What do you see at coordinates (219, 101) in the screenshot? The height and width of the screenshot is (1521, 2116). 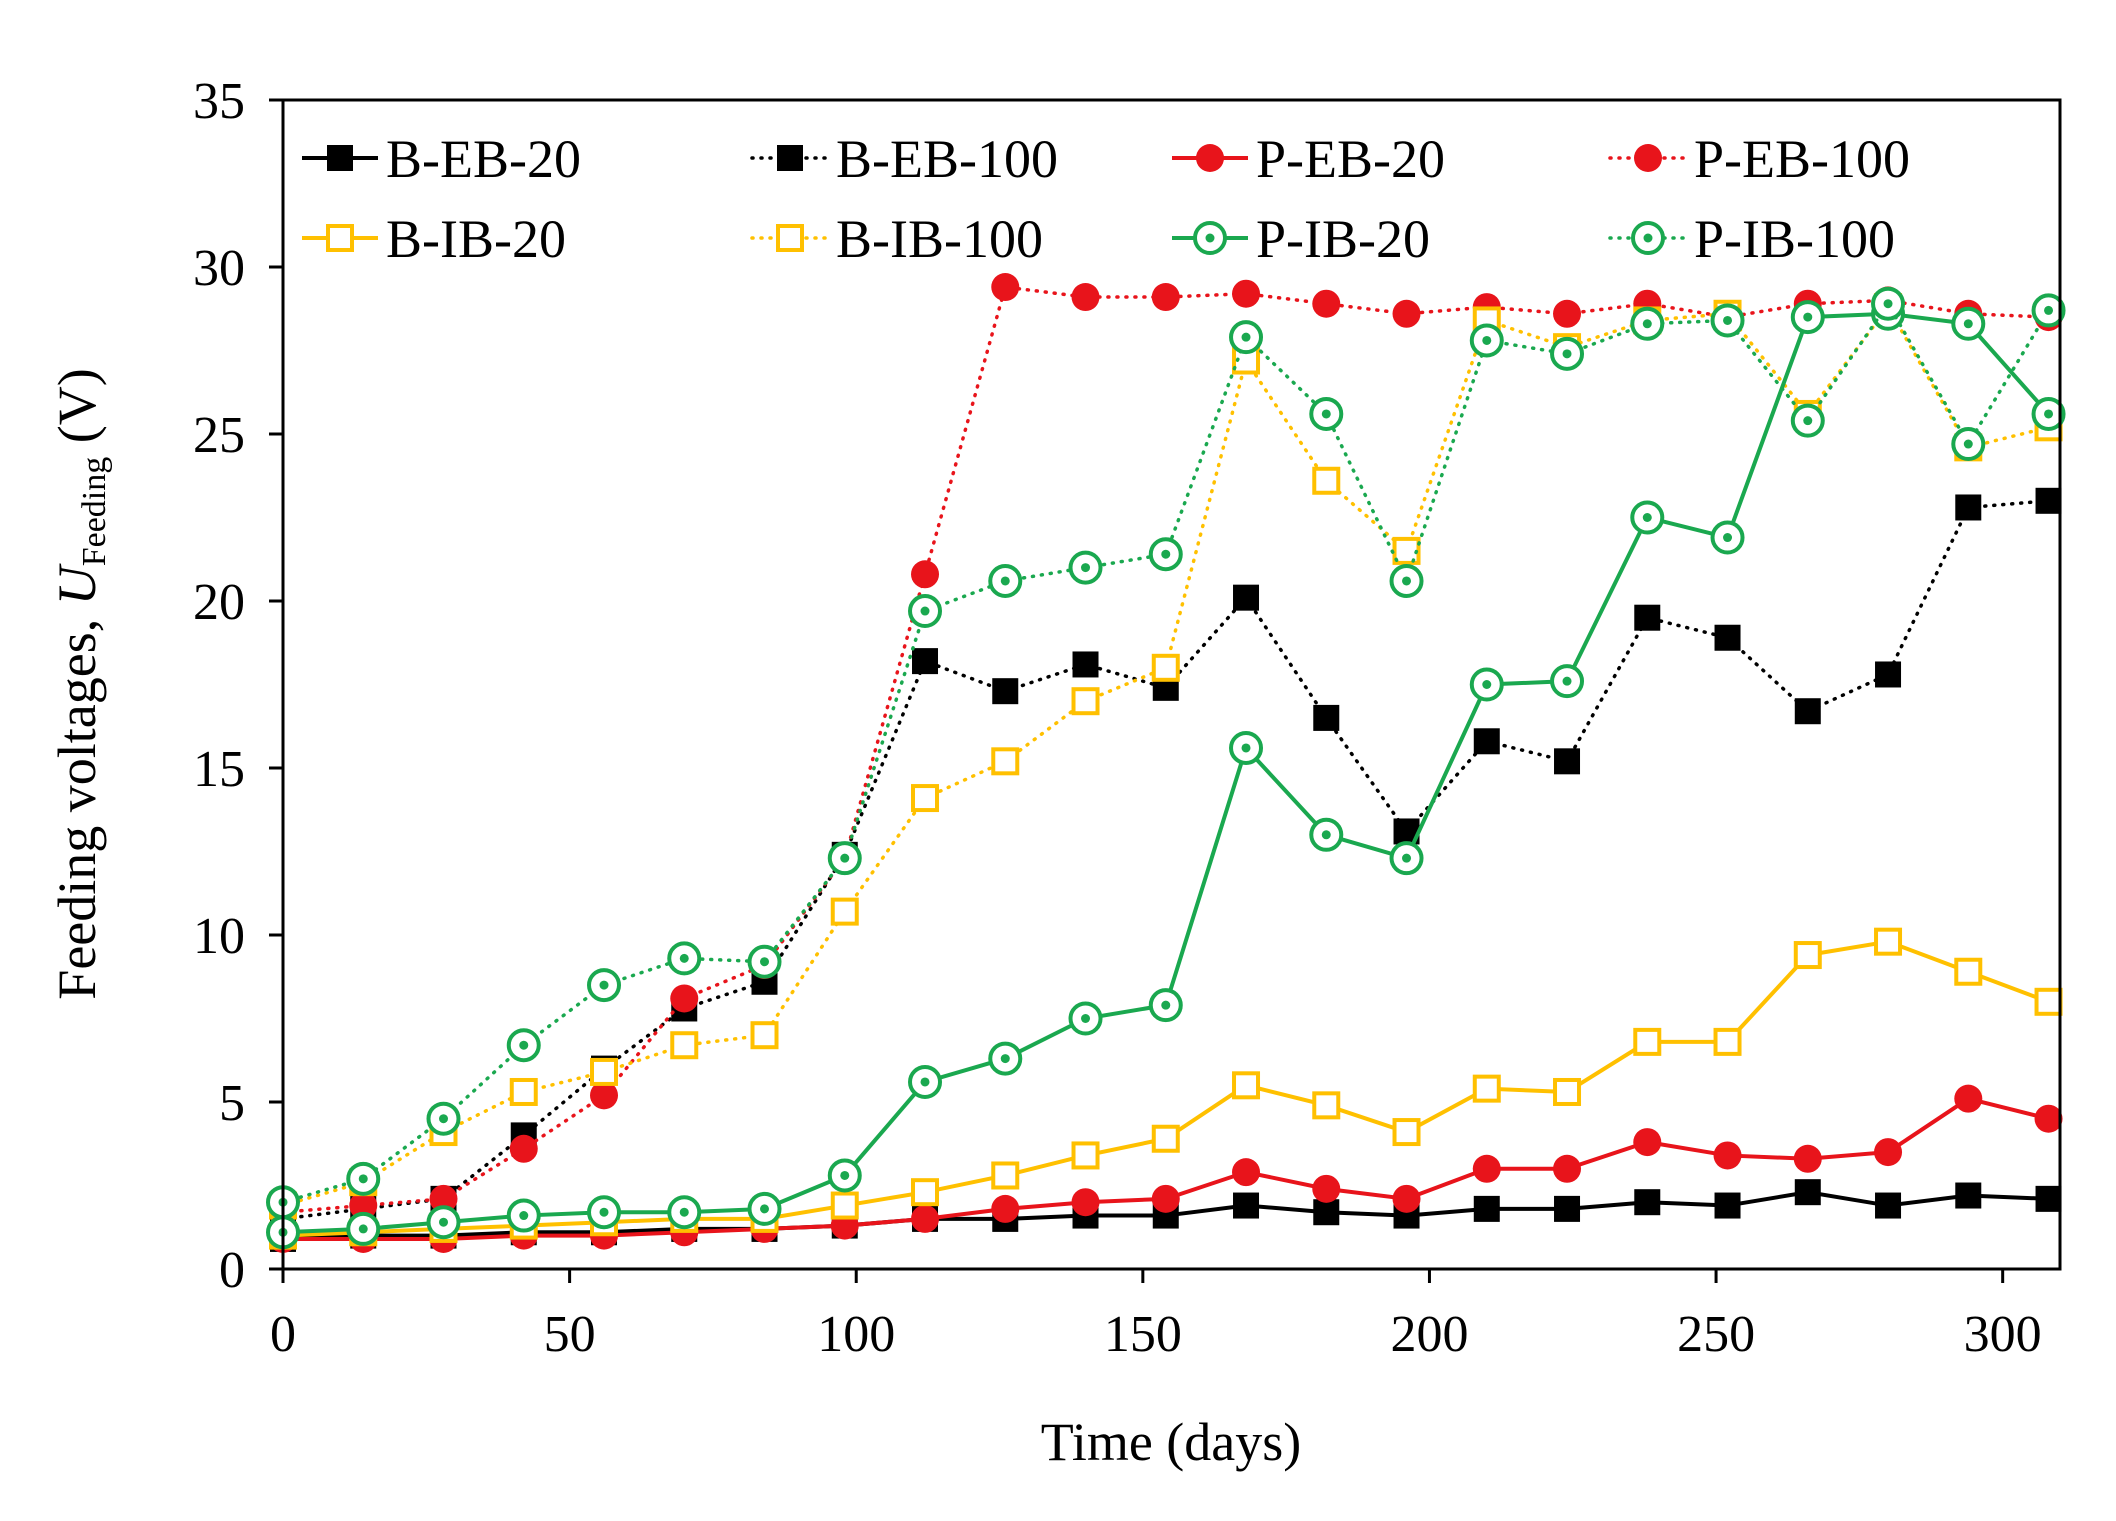 I see `y-tick-label: 35` at bounding box center [219, 101].